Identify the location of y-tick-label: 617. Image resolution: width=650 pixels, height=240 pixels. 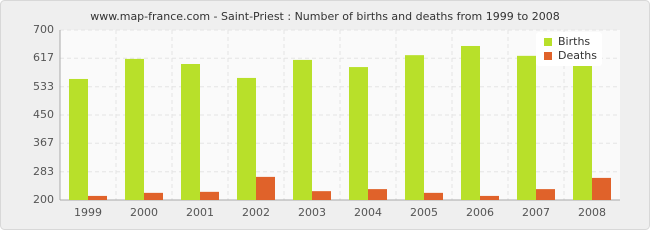
(43, 57).